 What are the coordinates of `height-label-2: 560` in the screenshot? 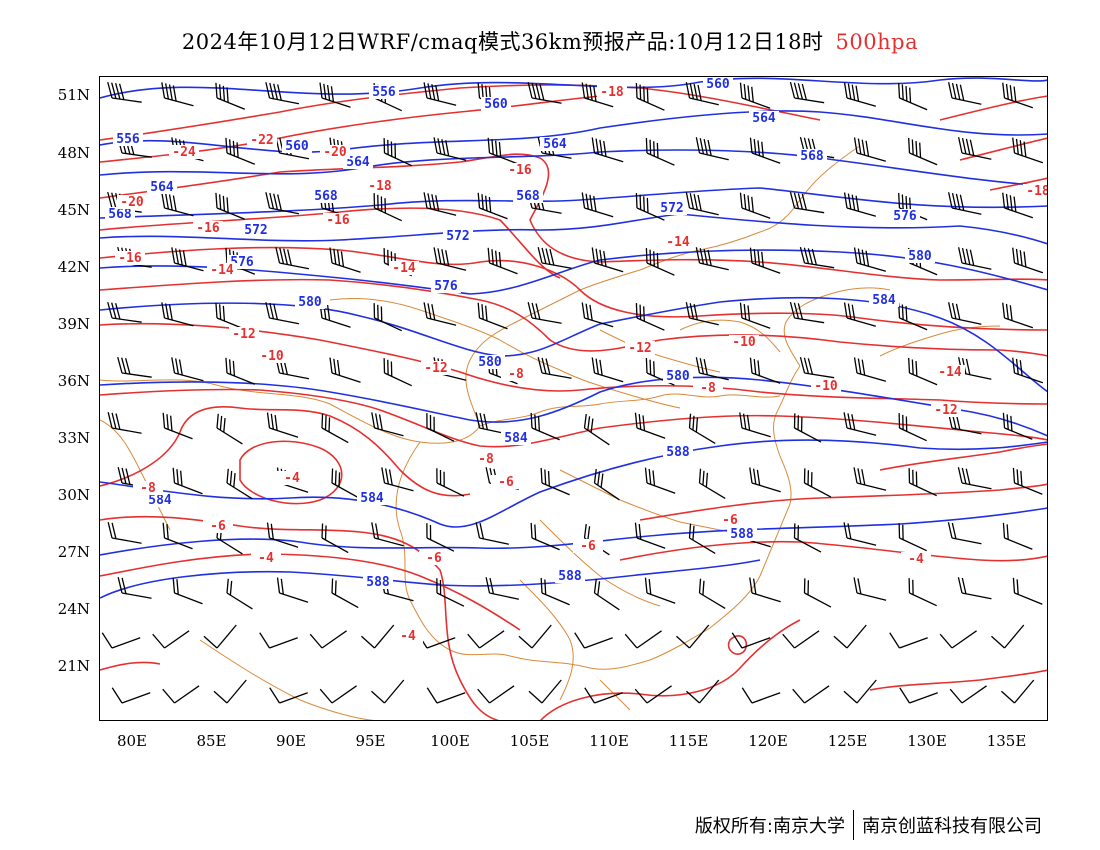 It's located at (297, 146).